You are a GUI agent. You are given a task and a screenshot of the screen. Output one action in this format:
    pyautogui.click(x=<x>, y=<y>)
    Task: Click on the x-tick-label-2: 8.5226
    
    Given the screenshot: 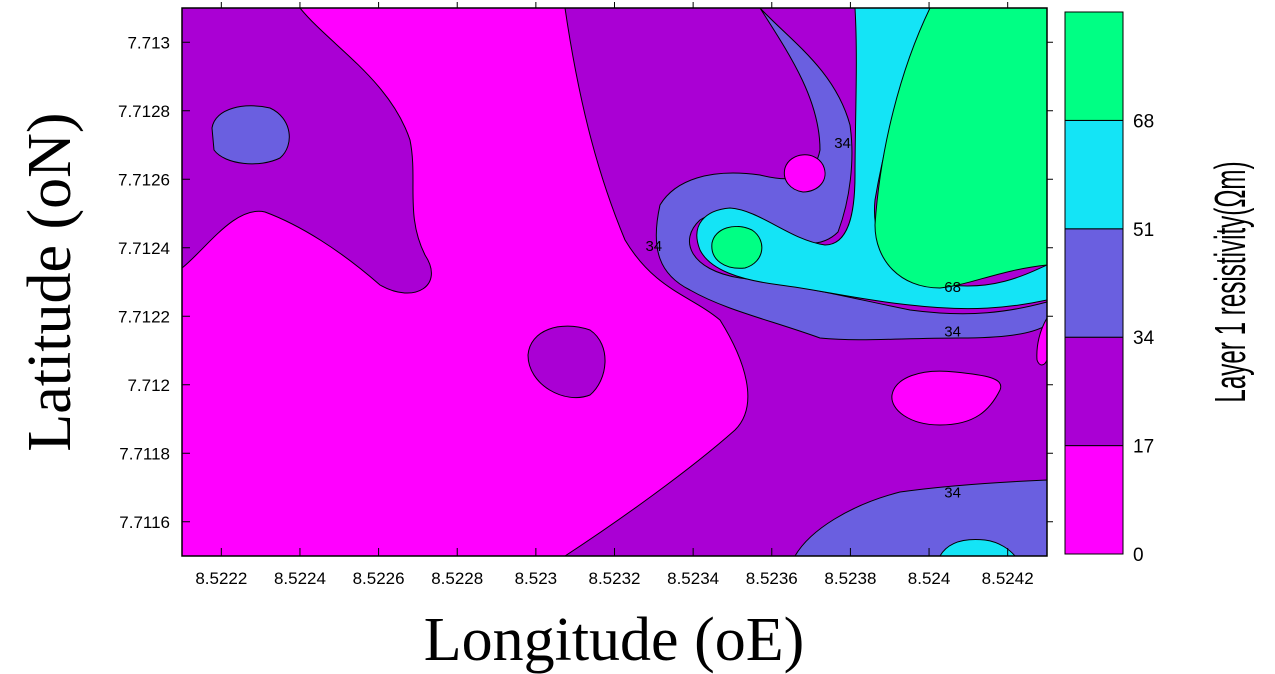 What is the action you would take?
    pyautogui.click(x=379, y=578)
    